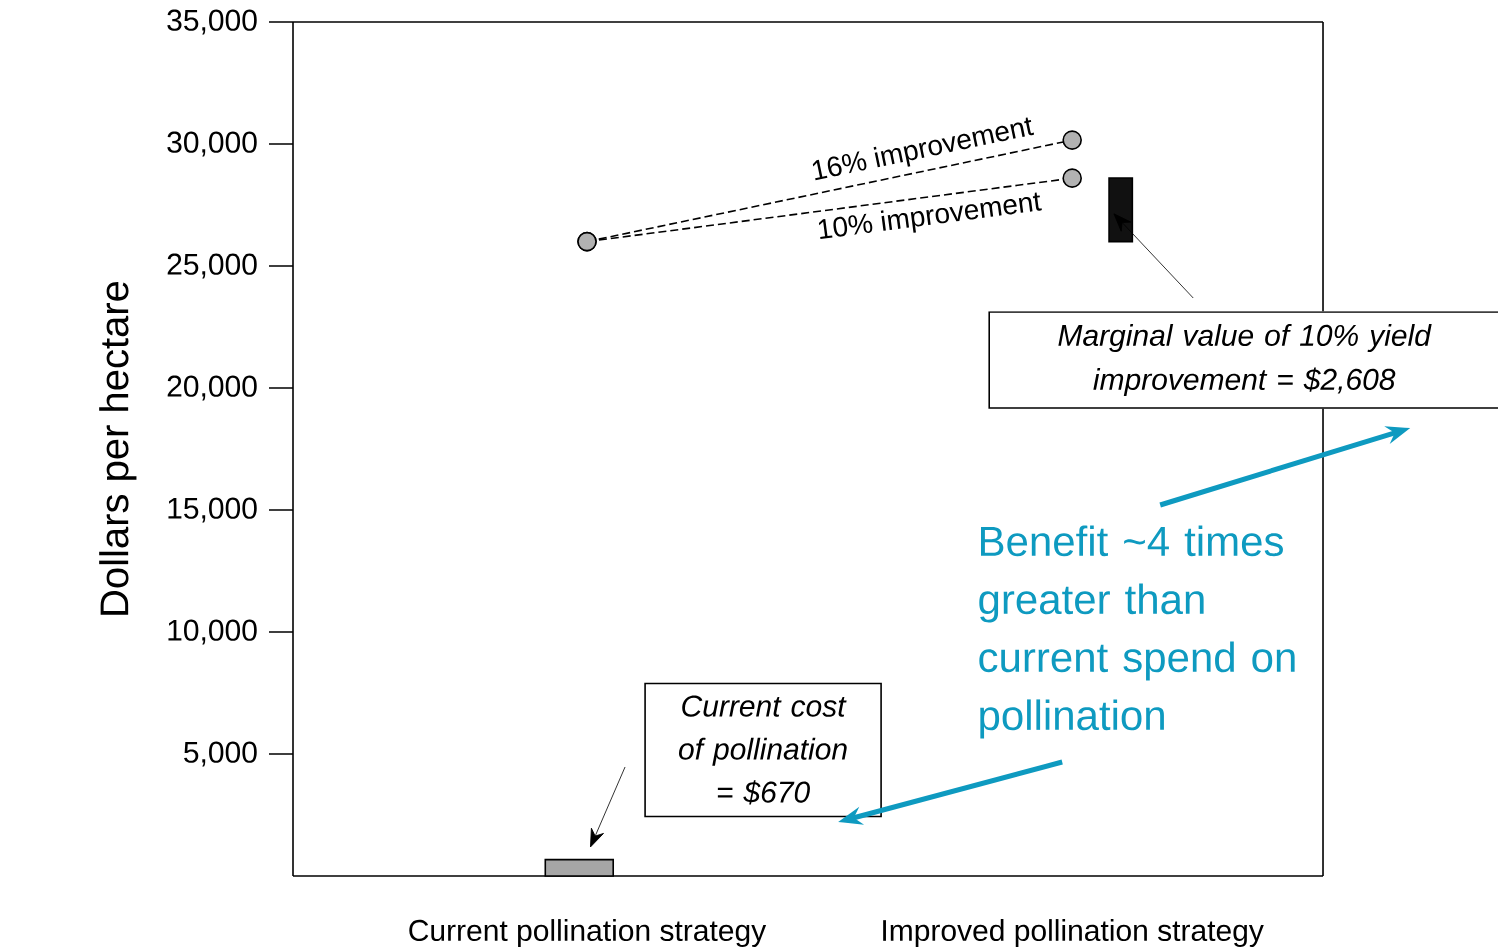 The image size is (1498, 948). I want to click on y-tick-label: 20,000, so click(212, 388).